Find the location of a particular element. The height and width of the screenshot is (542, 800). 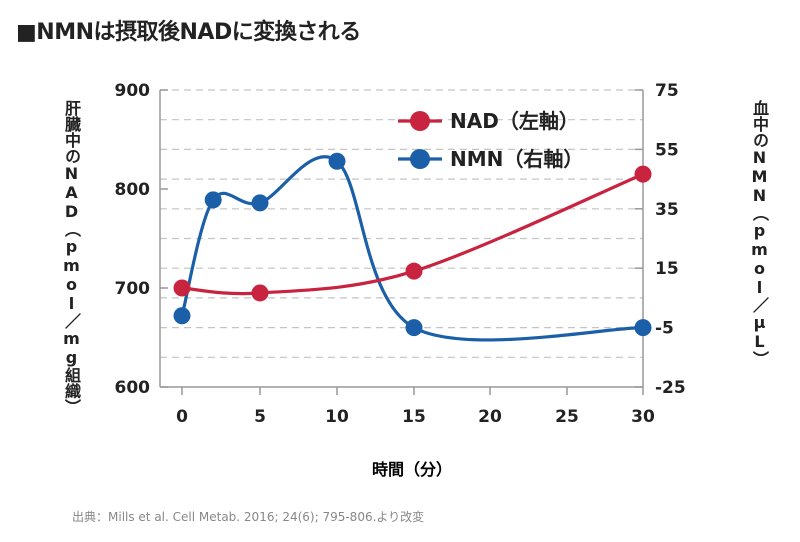

y-tick-label-right: -25 is located at coordinates (670, 388).